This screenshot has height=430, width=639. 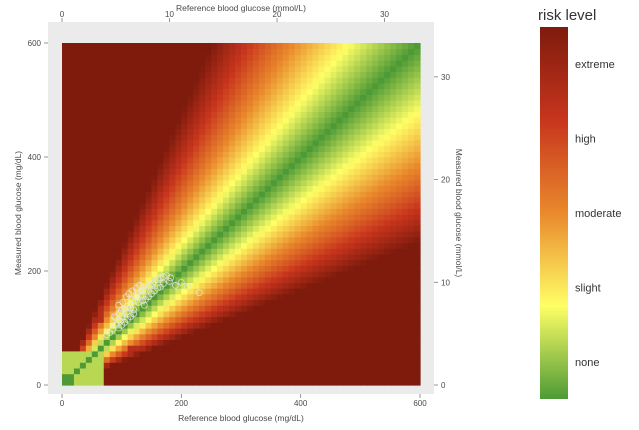 I want to click on y-tick-label-left: 600, so click(x=35, y=43).